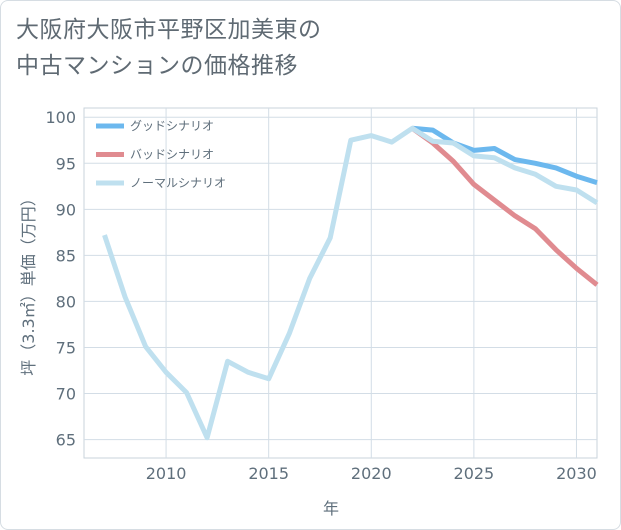 The height and width of the screenshot is (530, 621). Describe the element at coordinates (157, 66) in the screenshot. I see `chart-title-line-2: 中古マンションの価格推移` at that location.